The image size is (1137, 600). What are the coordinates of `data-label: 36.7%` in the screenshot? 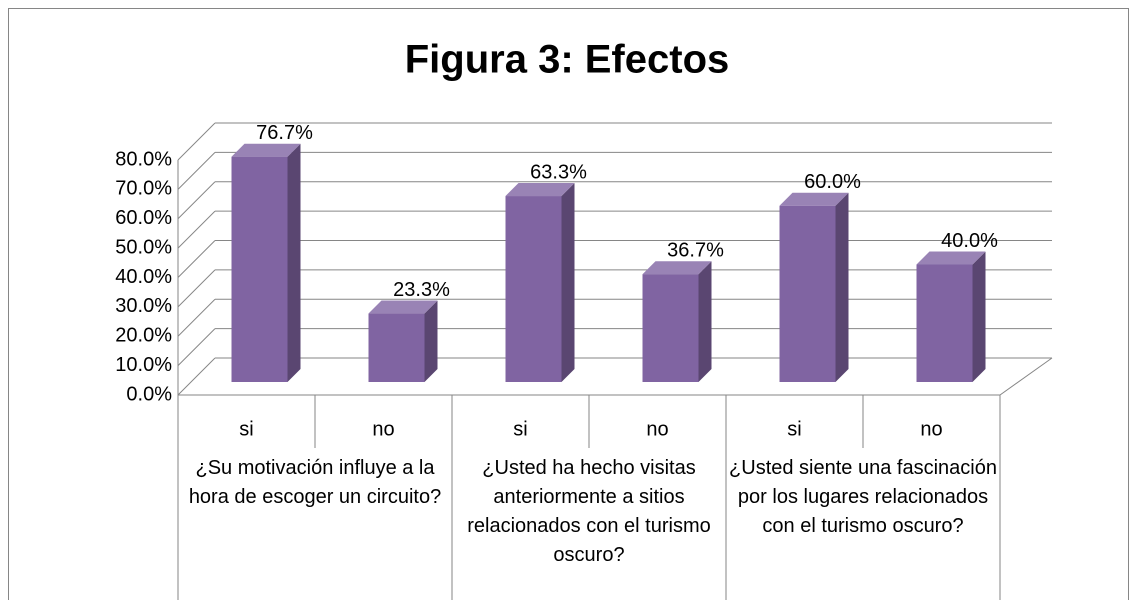 It's located at (695, 250).